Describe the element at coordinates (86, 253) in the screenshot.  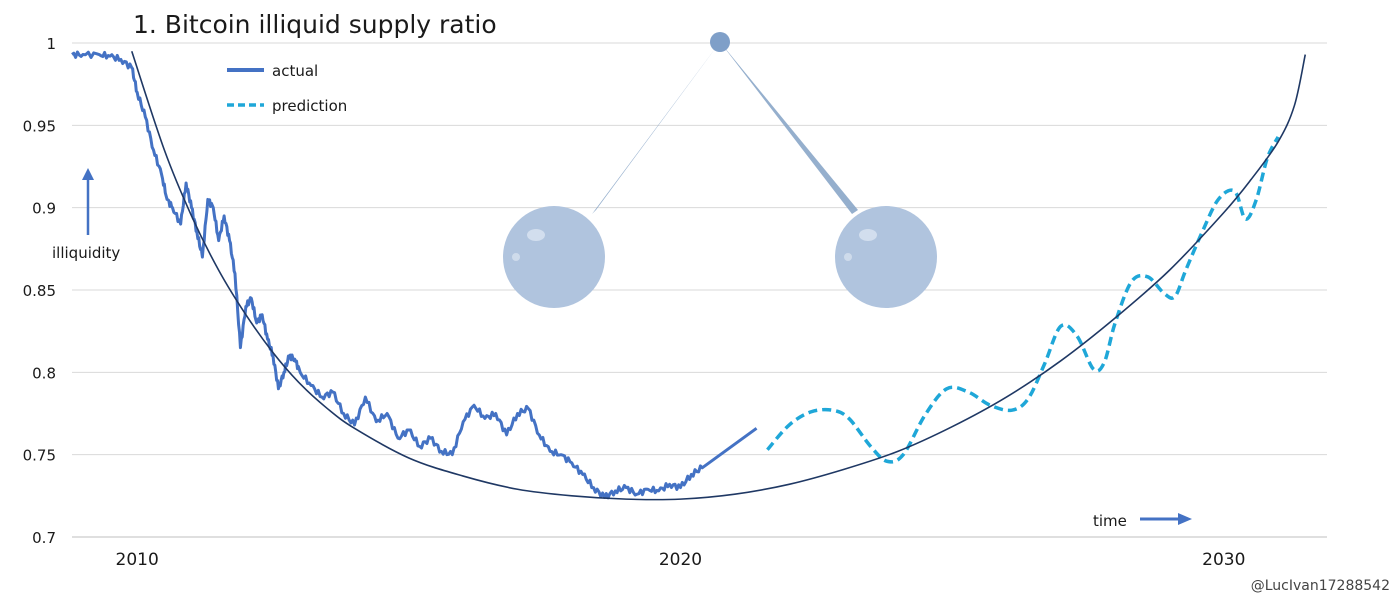
I see `illiquidity-label: illiquidity` at that location.